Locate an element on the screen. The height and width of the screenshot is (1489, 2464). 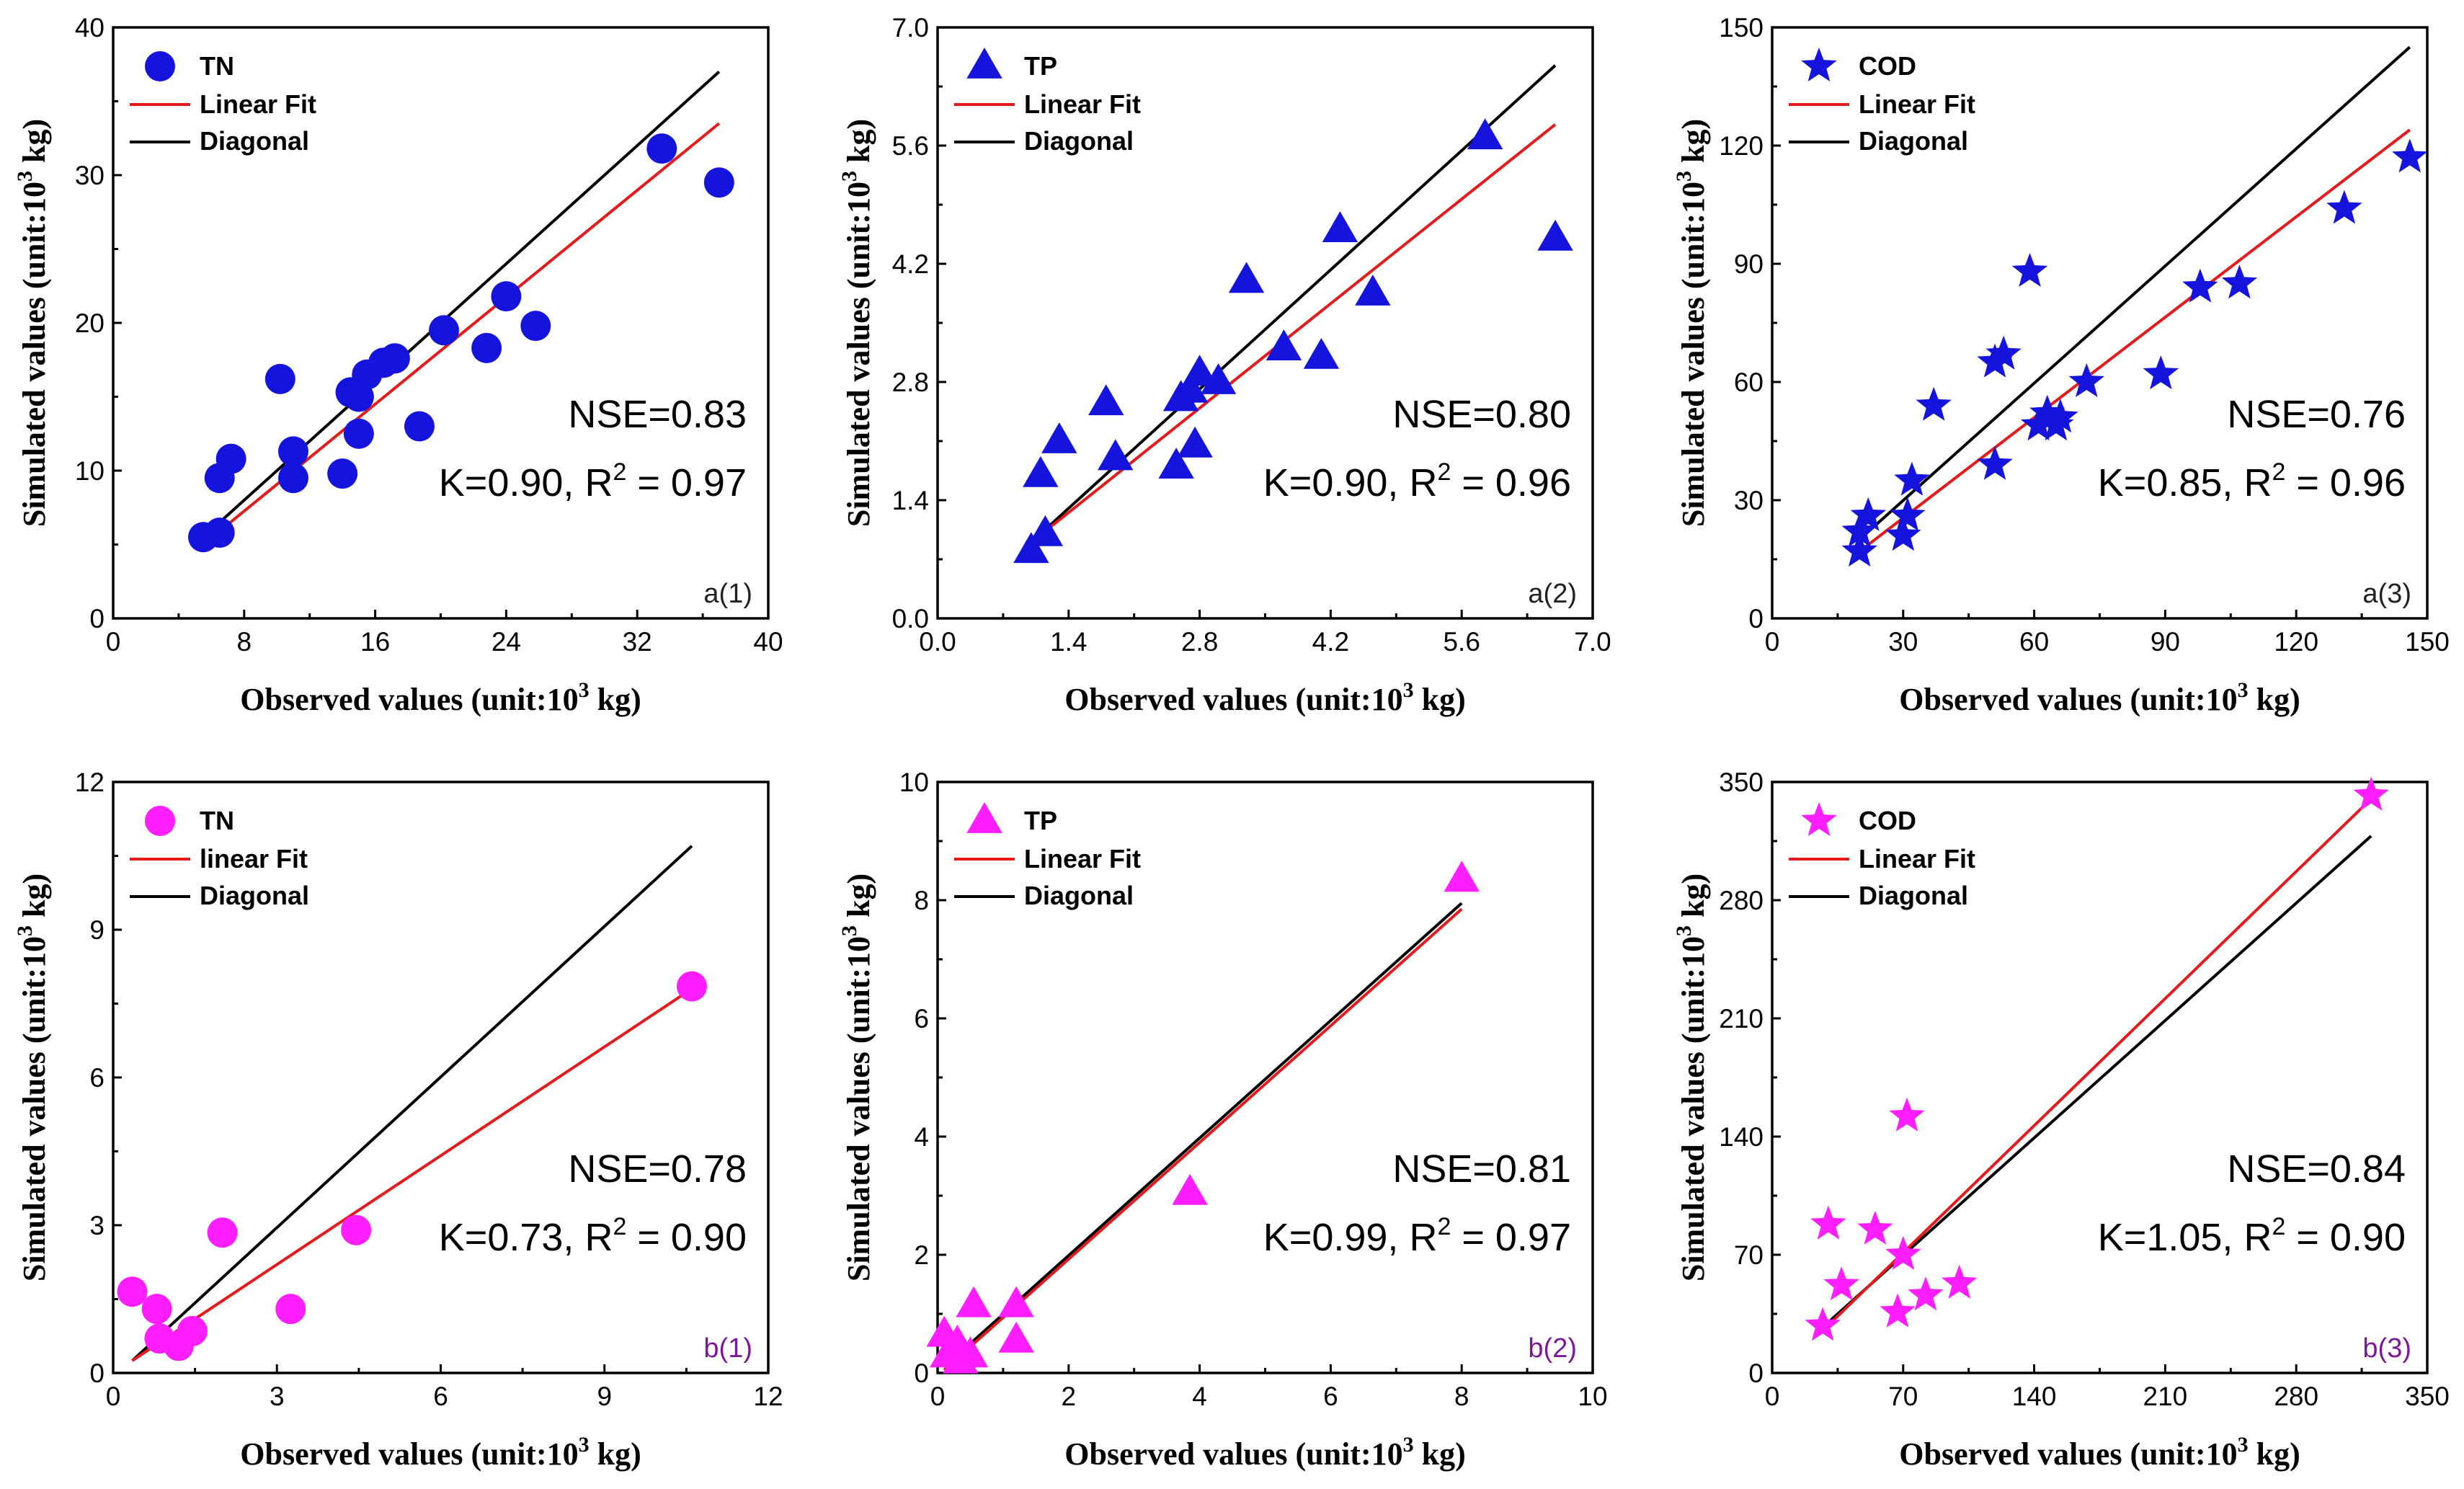
y-tick-label: 1.4 is located at coordinates (910, 500).